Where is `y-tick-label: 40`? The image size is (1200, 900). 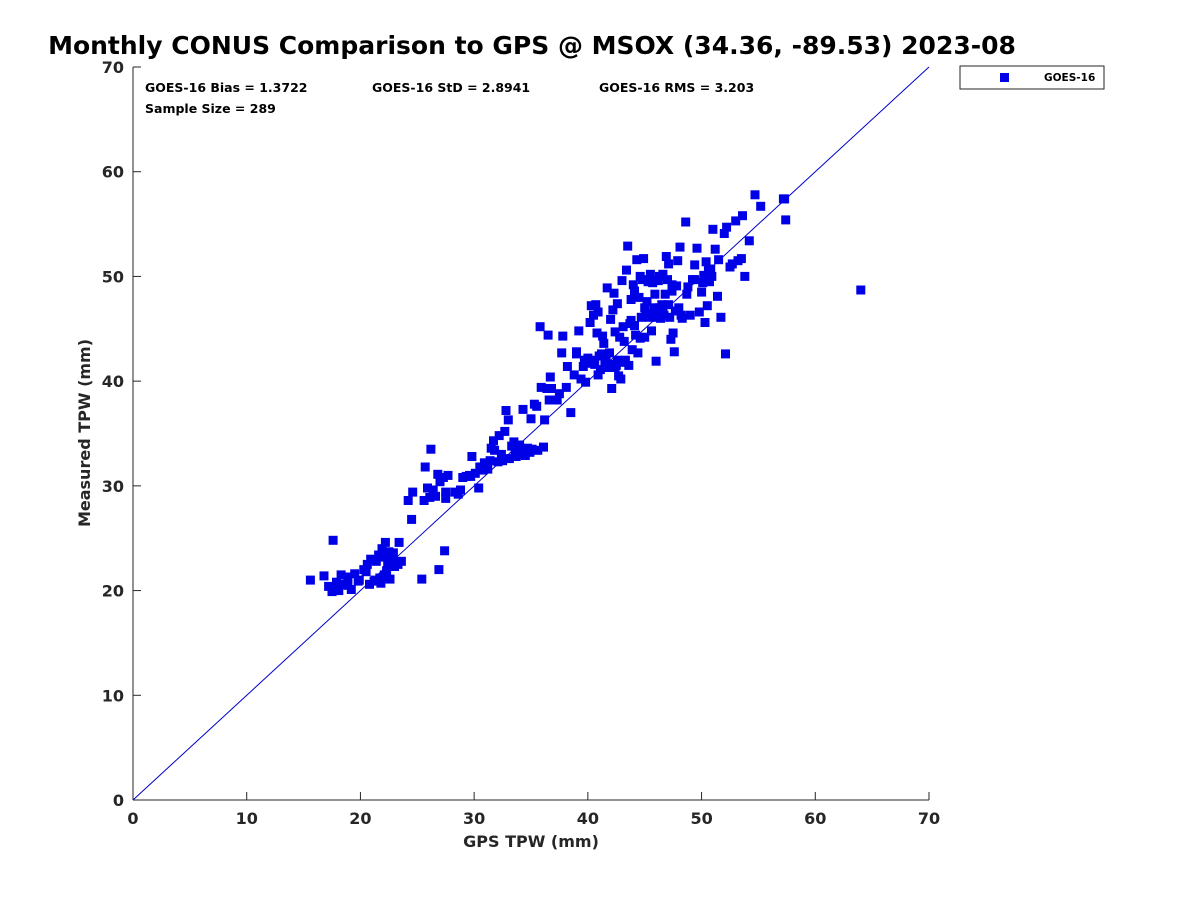 y-tick-label: 40 is located at coordinates (113, 381).